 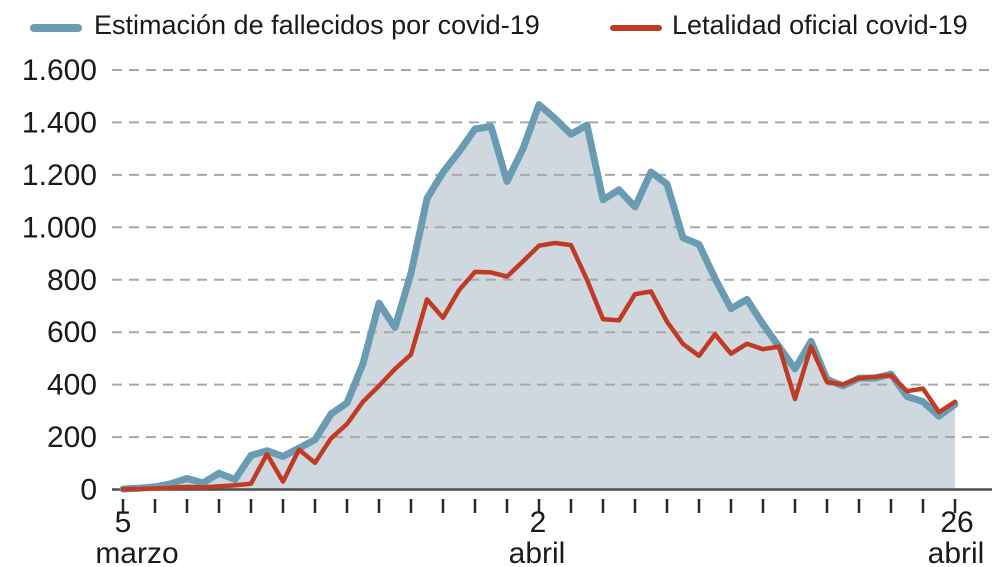 I want to click on y-axis-label: 1.400, so click(x=59, y=122).